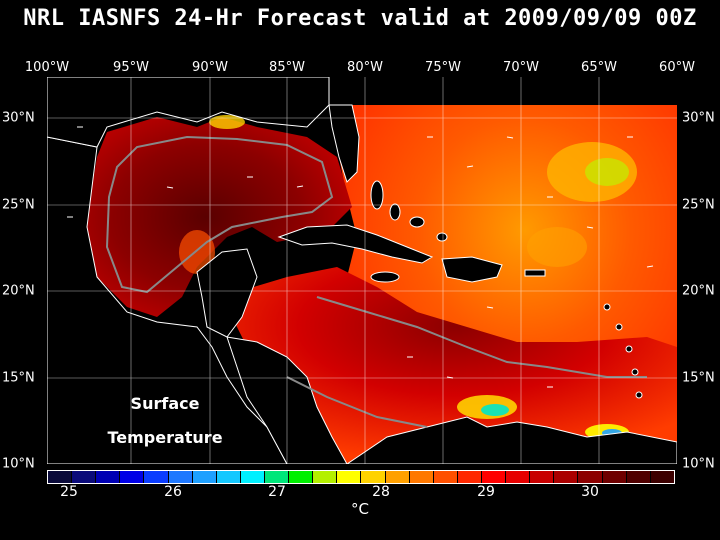 Image resolution: width=720 pixels, height=540 pixels. Describe the element at coordinates (188, 112) in the screenshot. I see `us-gulf-coast` at that location.